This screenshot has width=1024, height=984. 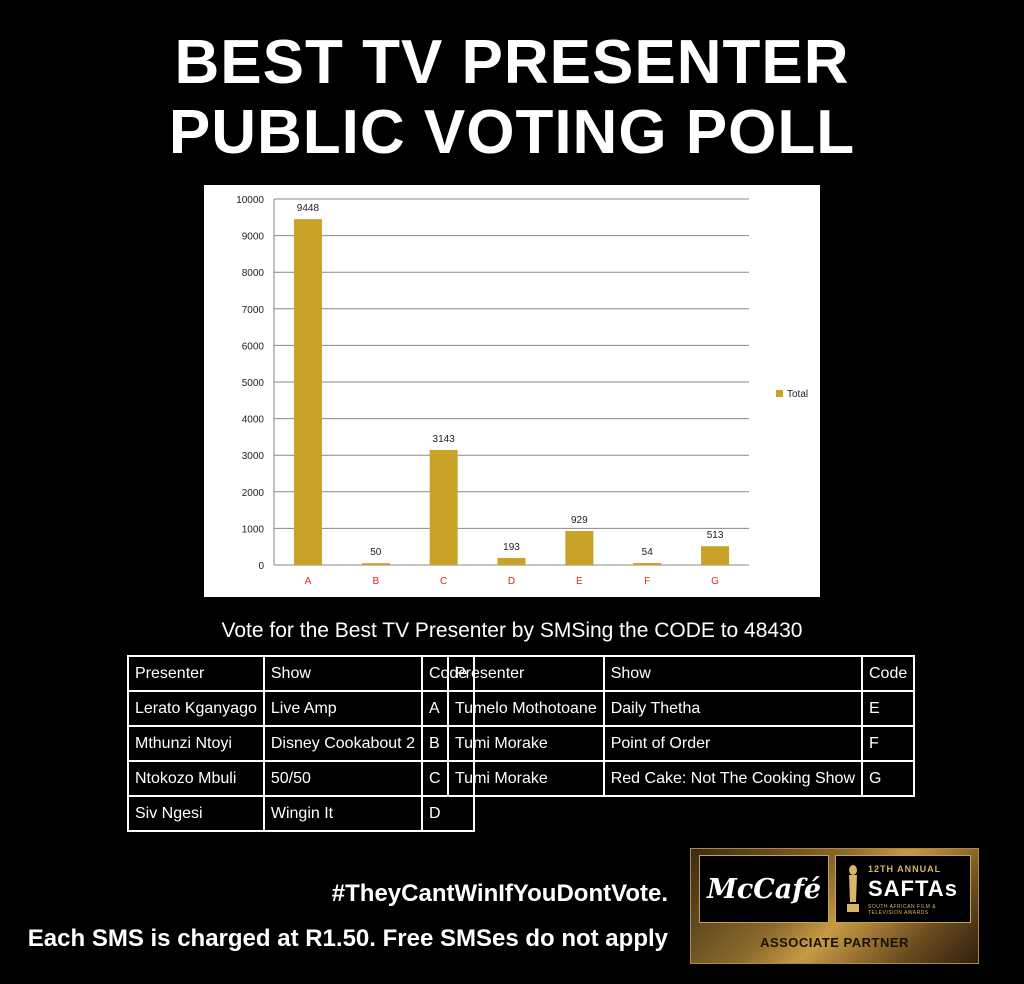 I want to click on table-cell: Red Cake: Not The Cooking Show, so click(x=733, y=778).